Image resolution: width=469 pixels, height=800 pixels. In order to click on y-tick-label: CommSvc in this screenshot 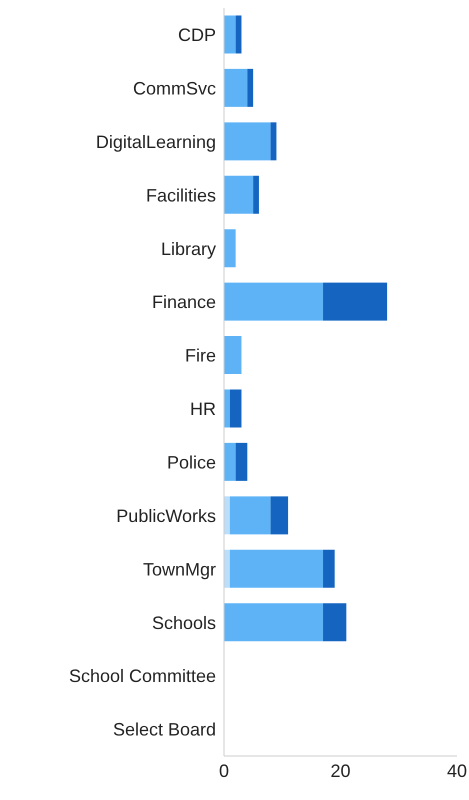, I will do `click(174, 88)`.